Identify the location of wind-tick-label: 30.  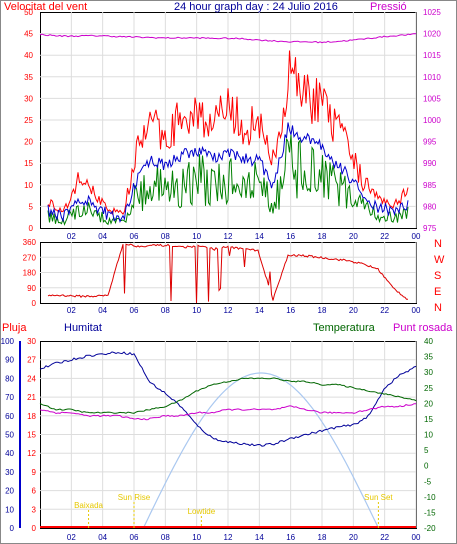
(28, 98).